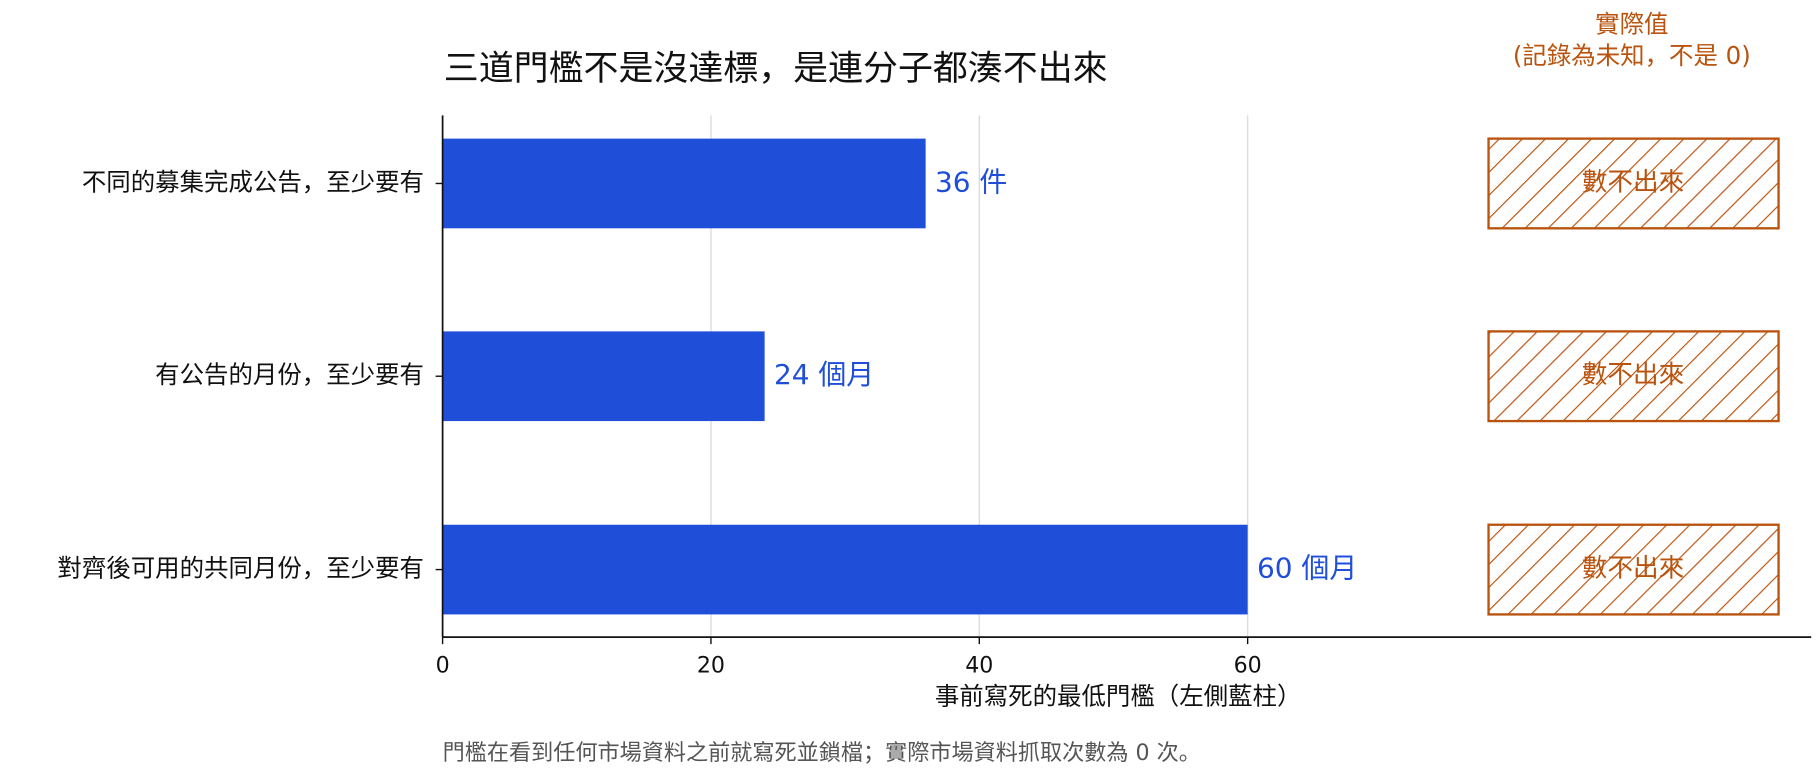 This screenshot has height=781, width=1817. Describe the element at coordinates (824, 374) in the screenshot. I see `value-label: 24 個月` at that location.